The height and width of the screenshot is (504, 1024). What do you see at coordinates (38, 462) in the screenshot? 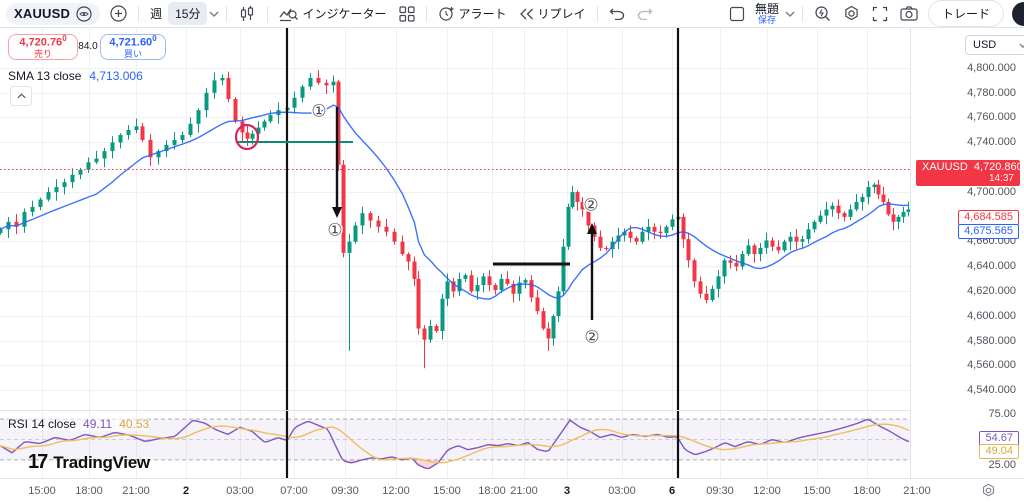
I see `tradingview-logo-mark: 17` at bounding box center [38, 462].